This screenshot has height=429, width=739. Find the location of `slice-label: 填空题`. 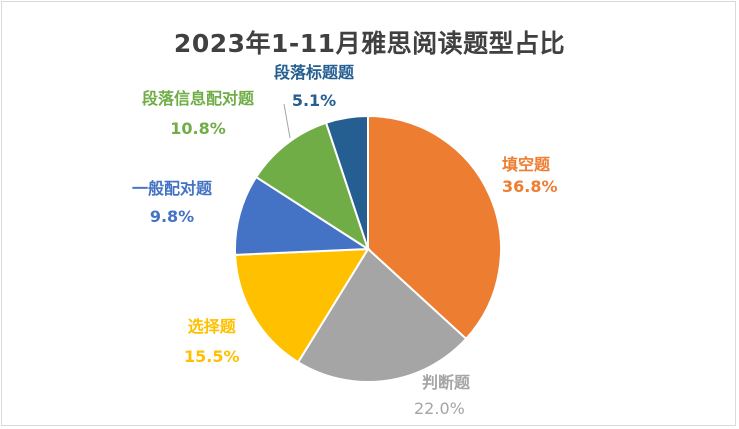

slice-label: 填空题 is located at coordinates (526, 164).